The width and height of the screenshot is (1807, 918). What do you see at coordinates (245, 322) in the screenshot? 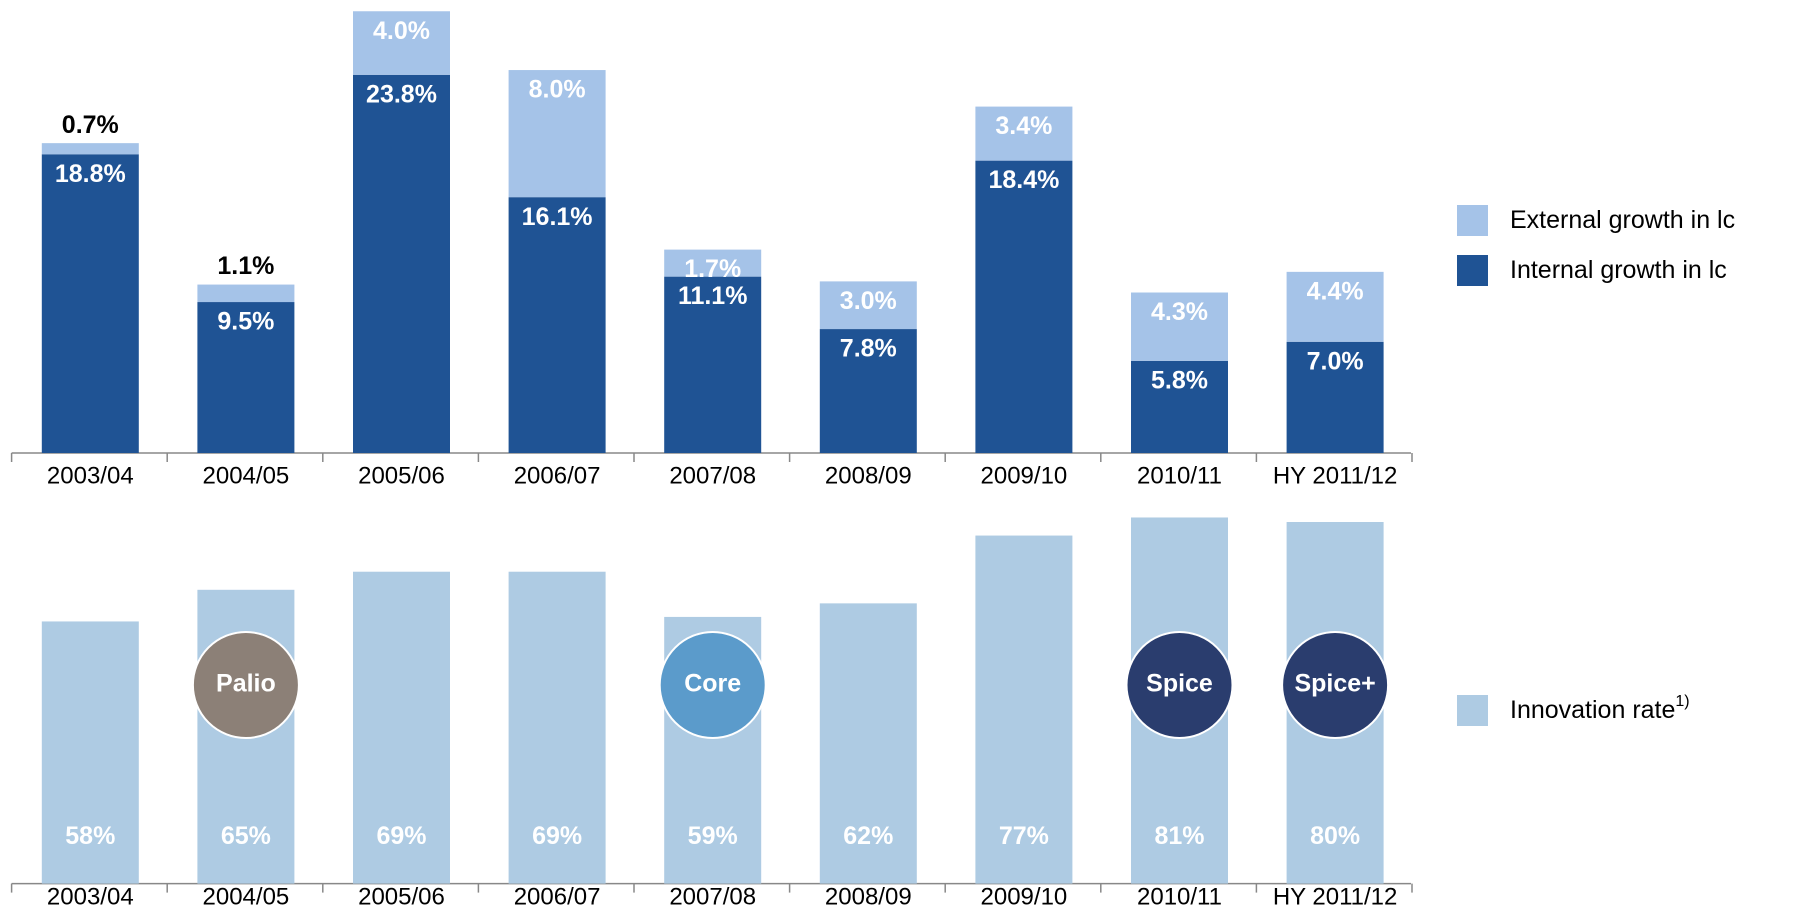
I see `value-label: 9.5%` at bounding box center [245, 322].